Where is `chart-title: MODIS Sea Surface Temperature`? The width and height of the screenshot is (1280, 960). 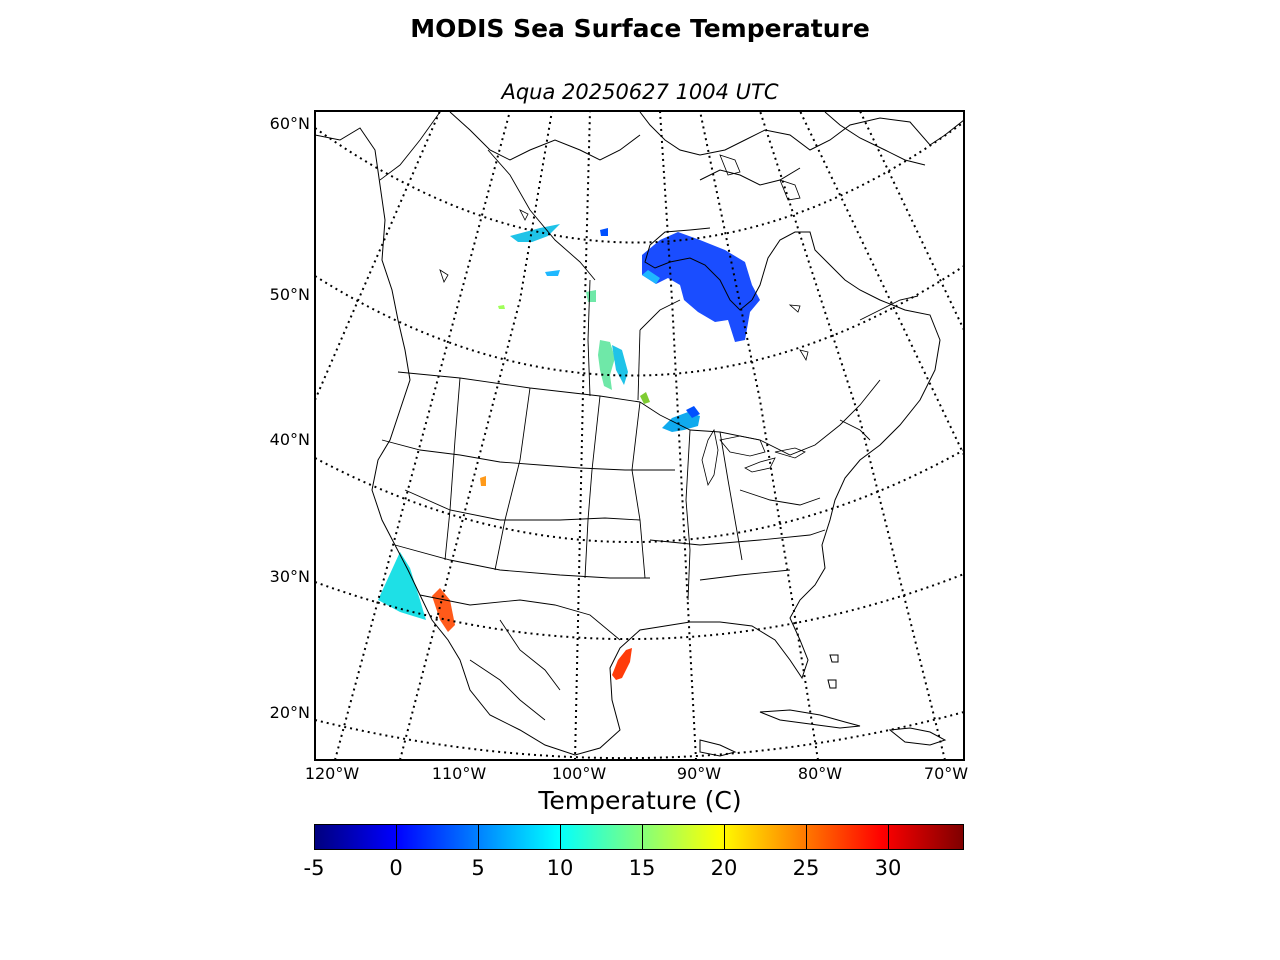 chart-title: MODIS Sea Surface Temperature is located at coordinates (640, 28).